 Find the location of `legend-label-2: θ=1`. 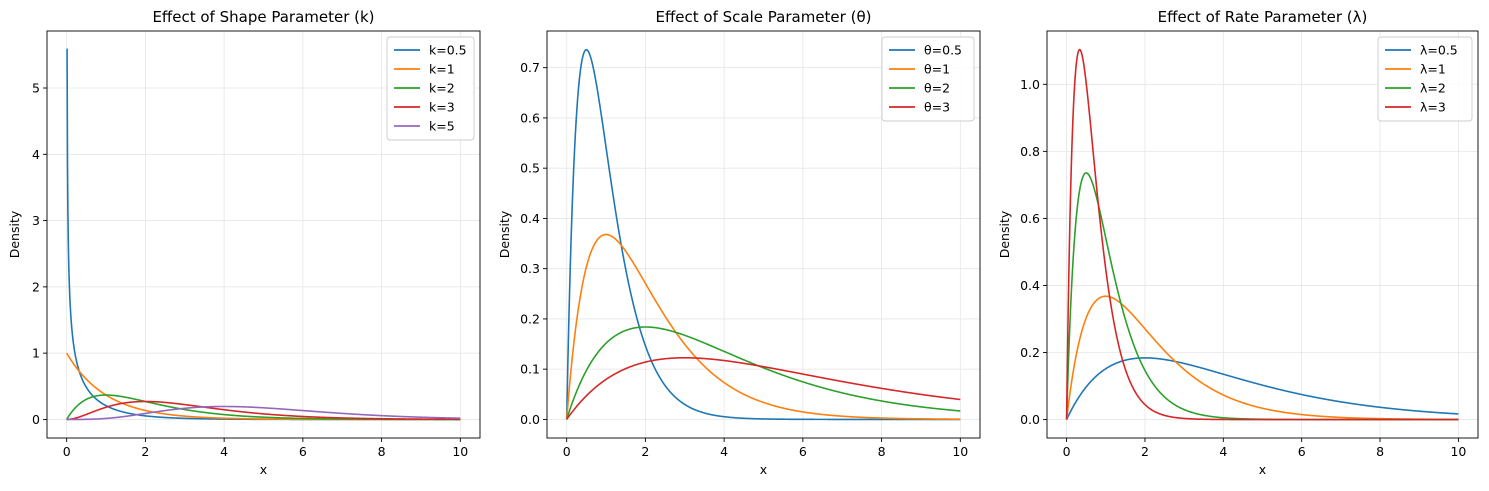

legend-label-2: θ=1 is located at coordinates (937, 69).